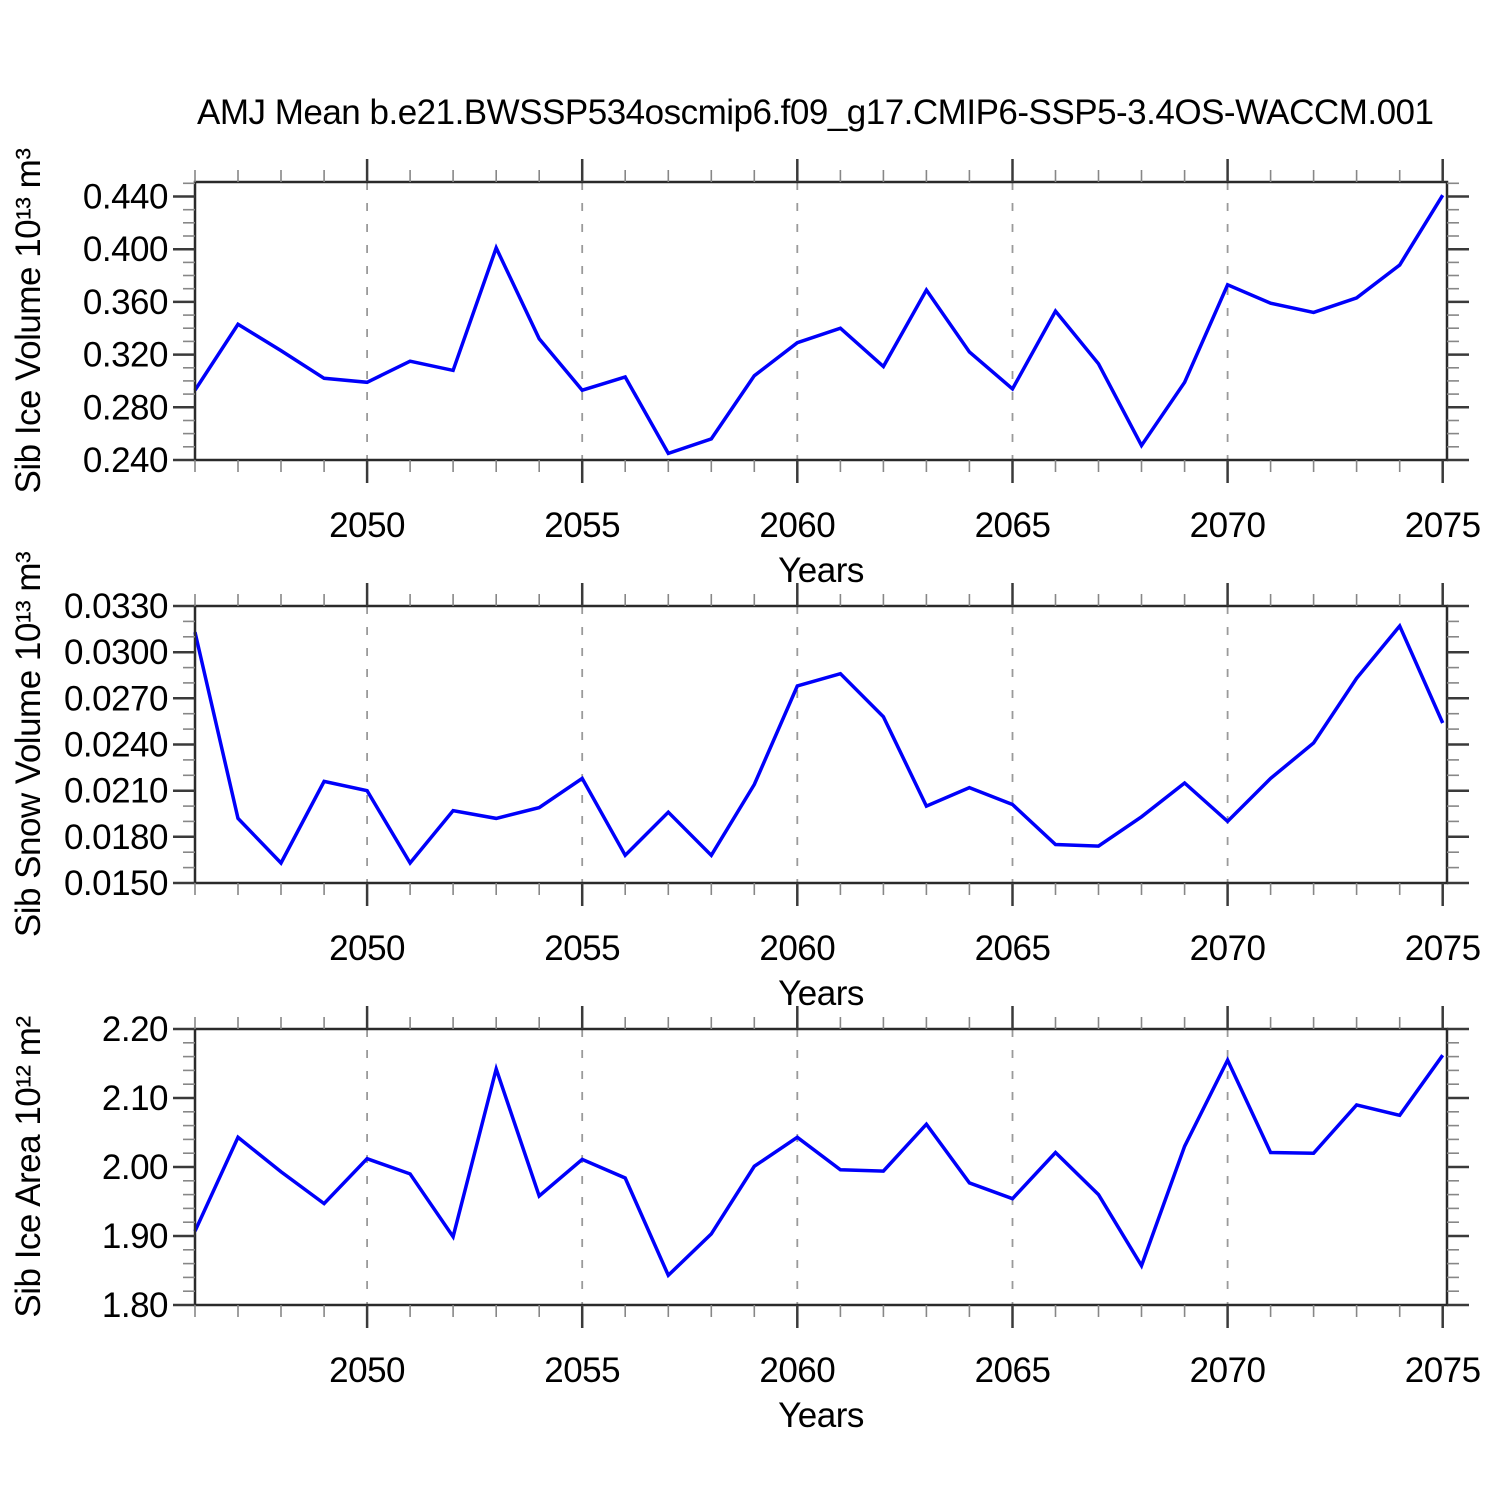 This screenshot has height=1500, width=1500. Describe the element at coordinates (135, 1167) in the screenshot. I see `y-tick-label: 2.00` at that location.